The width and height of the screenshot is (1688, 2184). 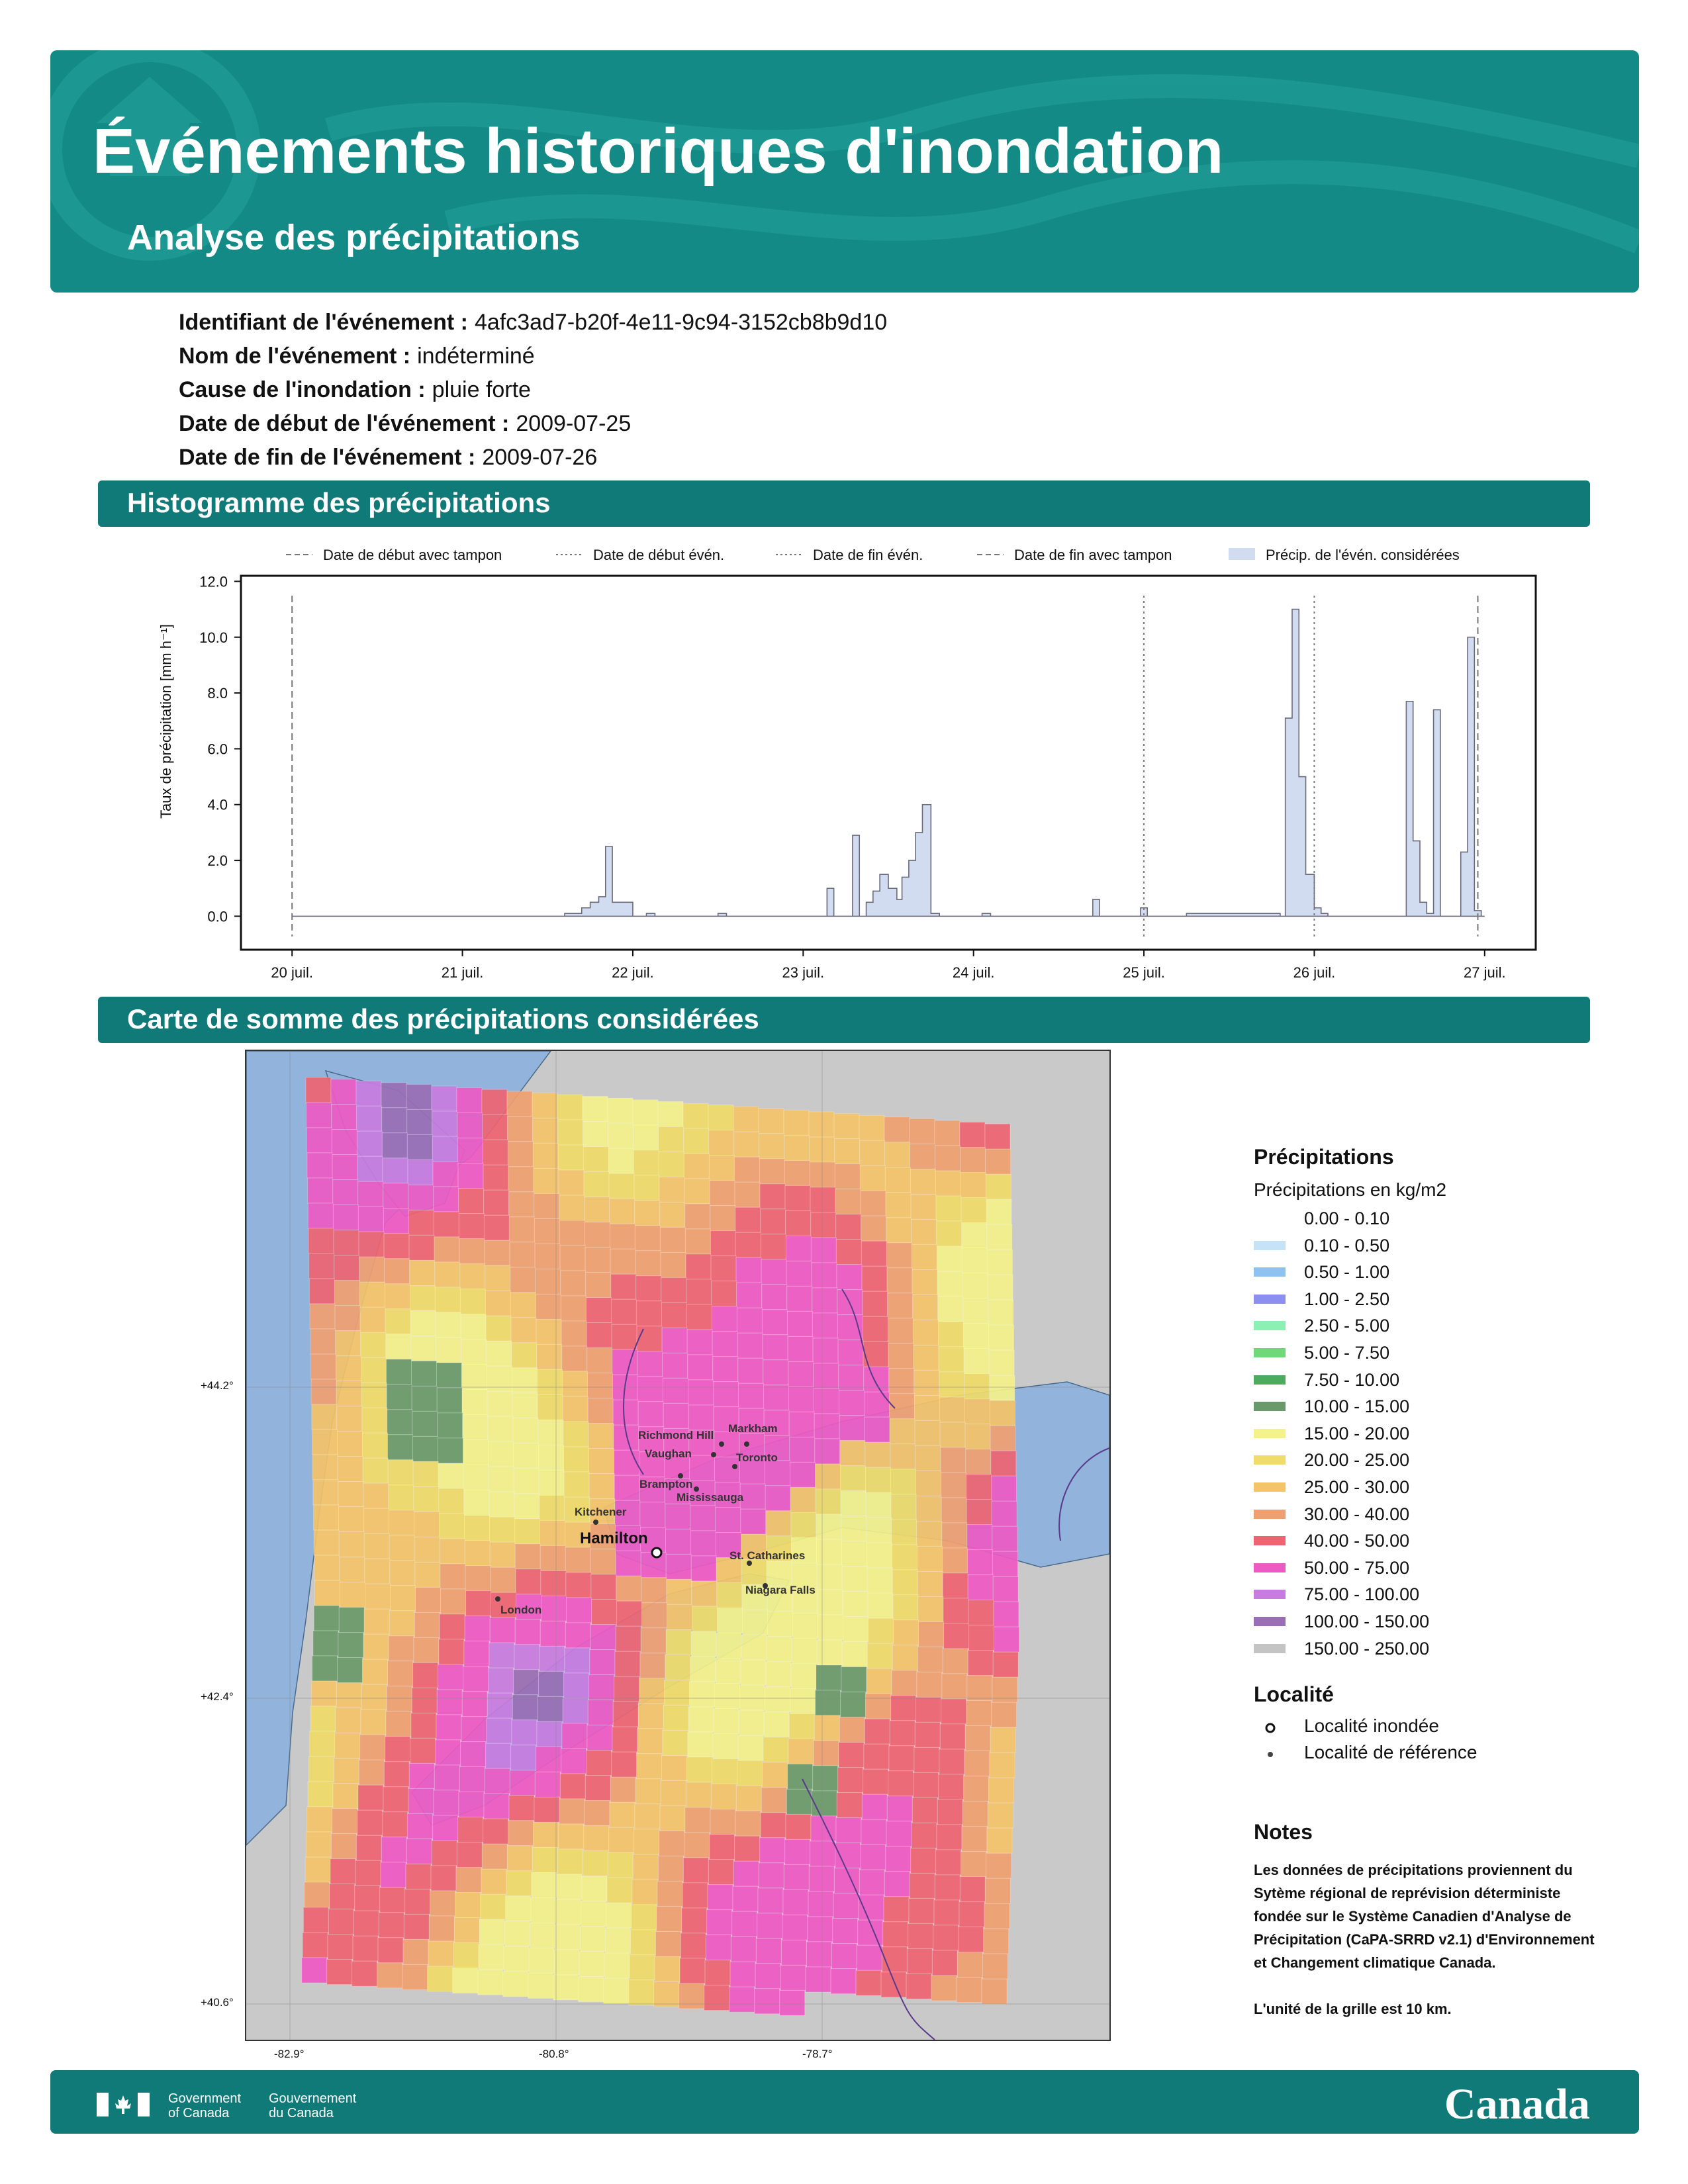 What do you see at coordinates (481, 390) in the screenshot?
I see `event-cause-value: pluie forte` at bounding box center [481, 390].